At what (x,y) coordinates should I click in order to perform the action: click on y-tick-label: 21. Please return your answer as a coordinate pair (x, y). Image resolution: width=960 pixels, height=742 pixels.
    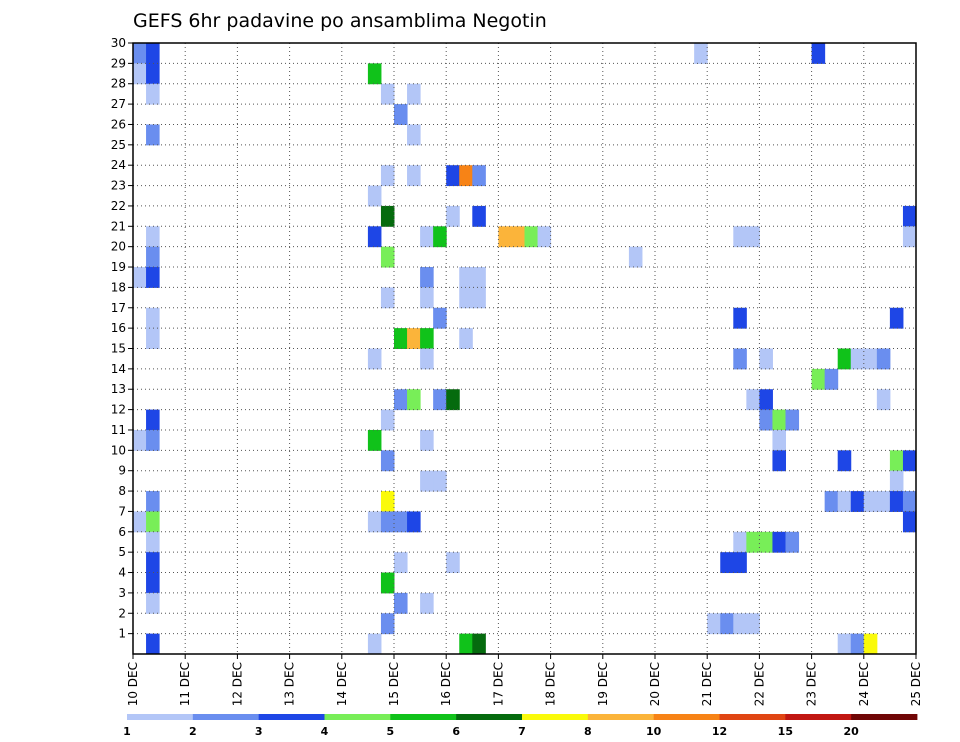
    Looking at the image, I should click on (118, 226).